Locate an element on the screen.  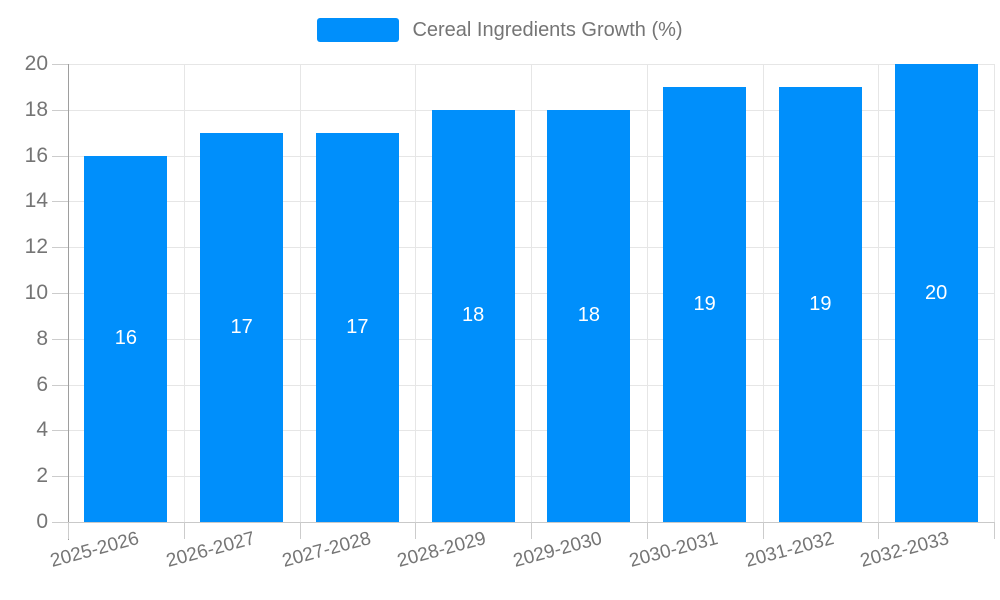
bar-2032-2033: 20 is located at coordinates (936, 293).